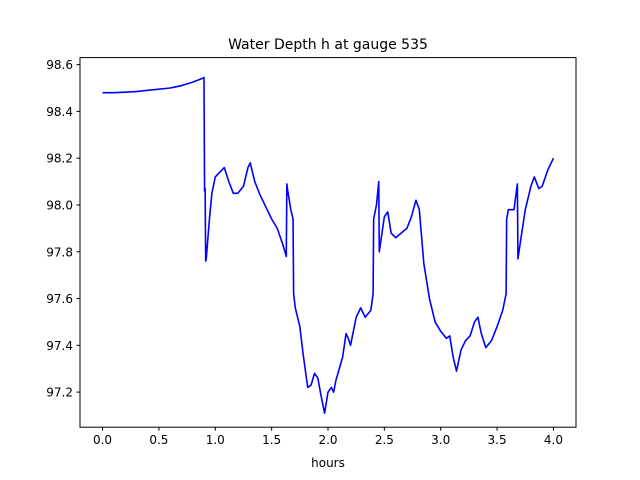 This screenshot has height=480, width=640. What do you see at coordinates (327, 440) in the screenshot?
I see `x-tick-label: 2.0` at bounding box center [327, 440].